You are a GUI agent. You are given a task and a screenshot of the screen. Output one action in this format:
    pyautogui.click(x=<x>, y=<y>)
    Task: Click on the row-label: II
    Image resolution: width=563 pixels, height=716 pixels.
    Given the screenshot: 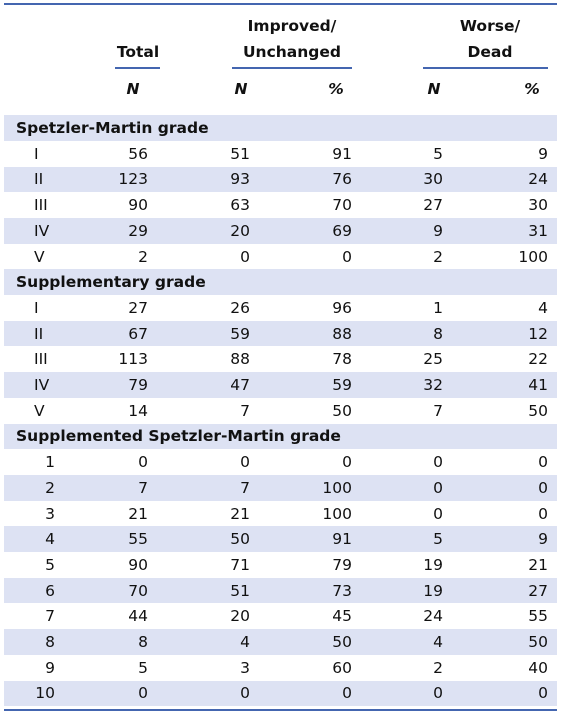 What is the action you would take?
    pyautogui.click(x=39, y=333)
    